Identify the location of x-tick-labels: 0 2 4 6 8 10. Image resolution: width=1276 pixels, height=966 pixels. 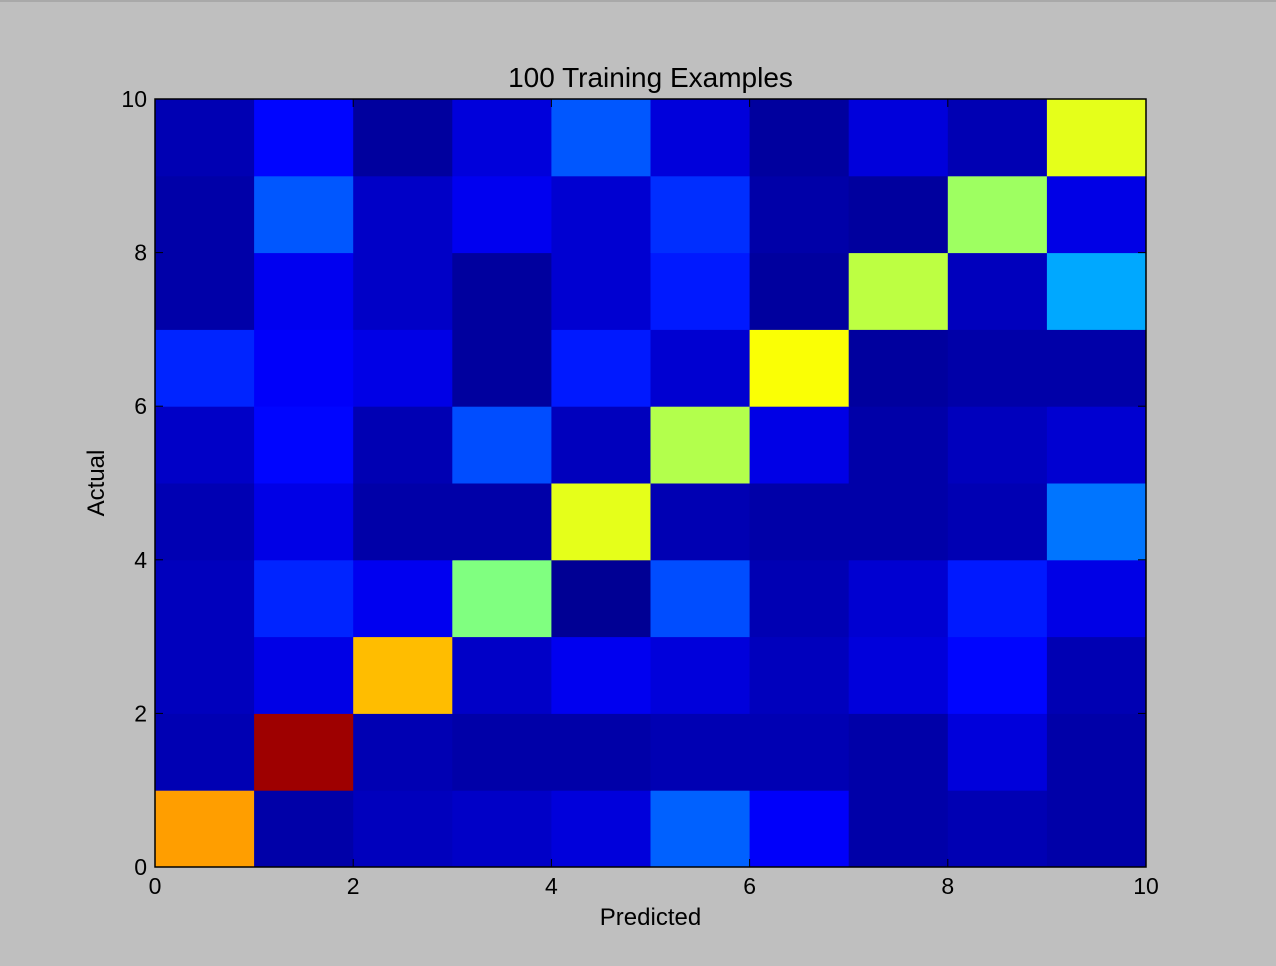
(654, 886).